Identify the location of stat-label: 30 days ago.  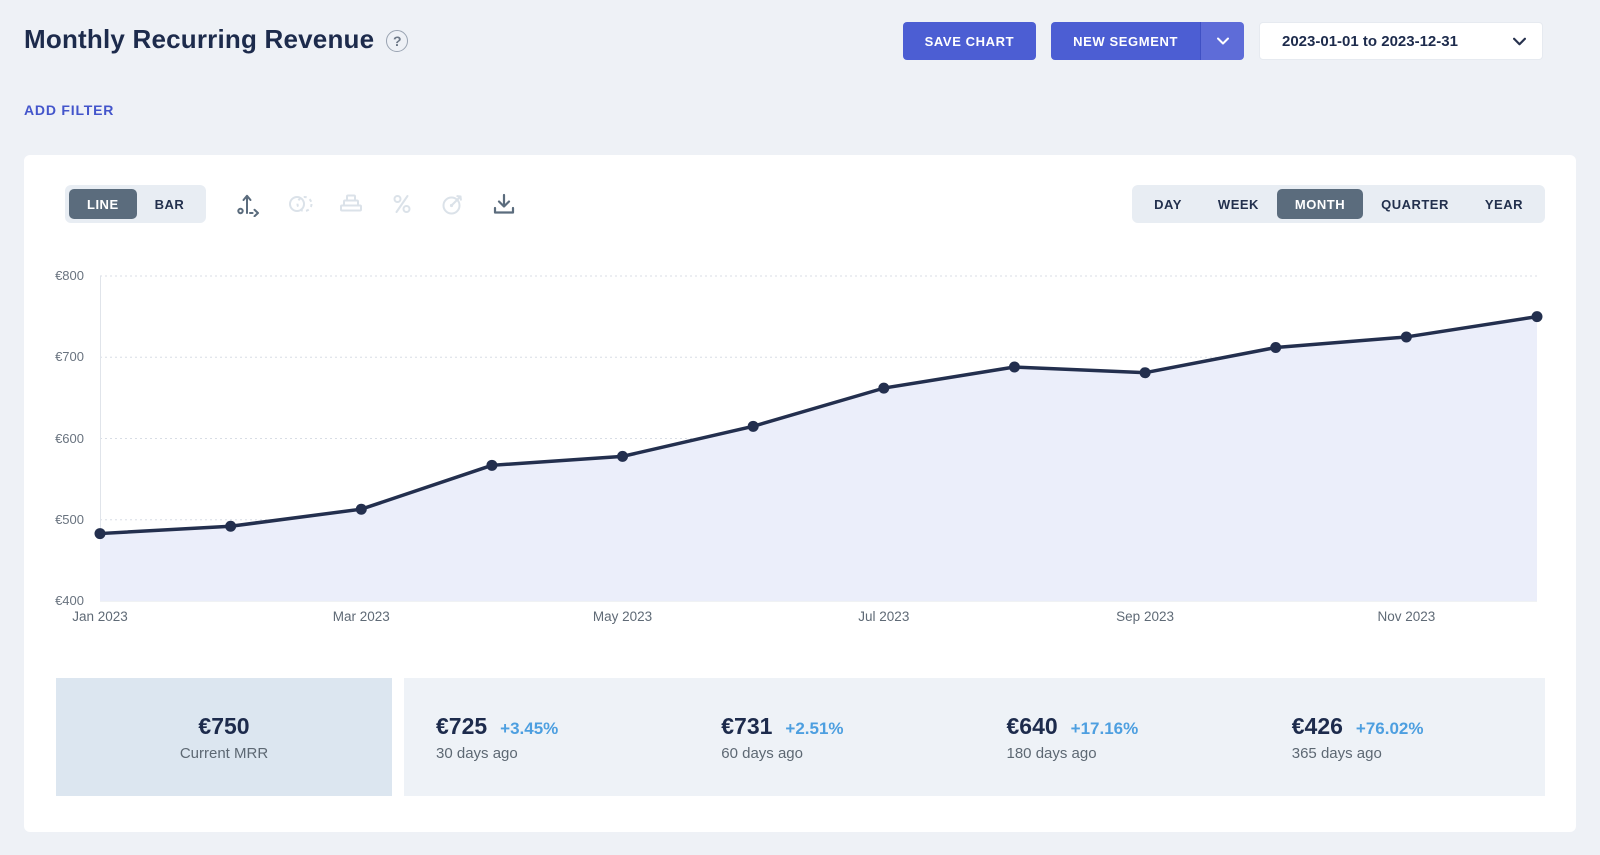
(477, 753).